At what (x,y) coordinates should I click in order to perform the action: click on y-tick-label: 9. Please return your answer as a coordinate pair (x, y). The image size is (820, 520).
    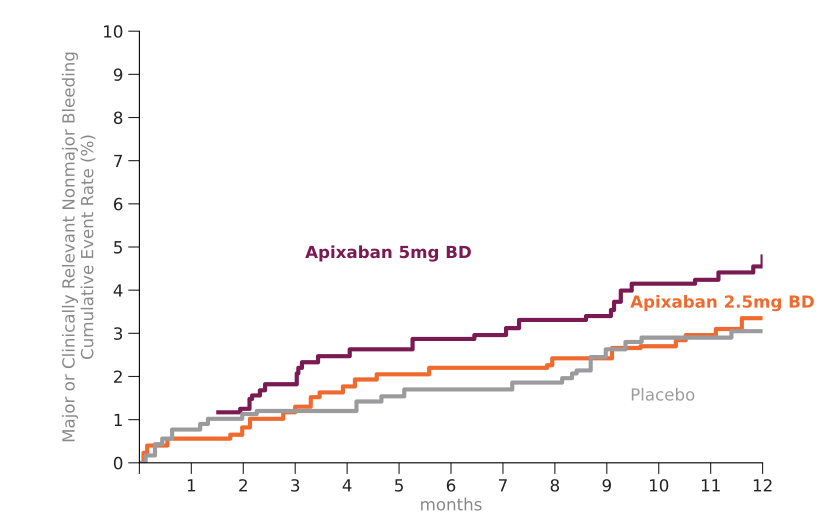
    Looking at the image, I should click on (118, 74).